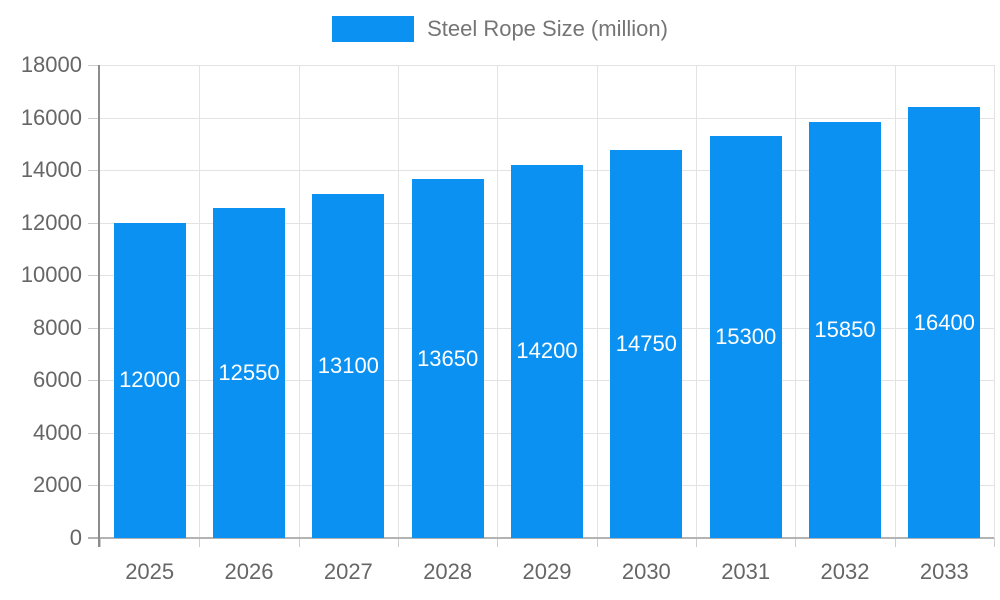 This screenshot has height=600, width=1000. Describe the element at coordinates (51, 64) in the screenshot. I see `y-axis-label: 18000` at that location.